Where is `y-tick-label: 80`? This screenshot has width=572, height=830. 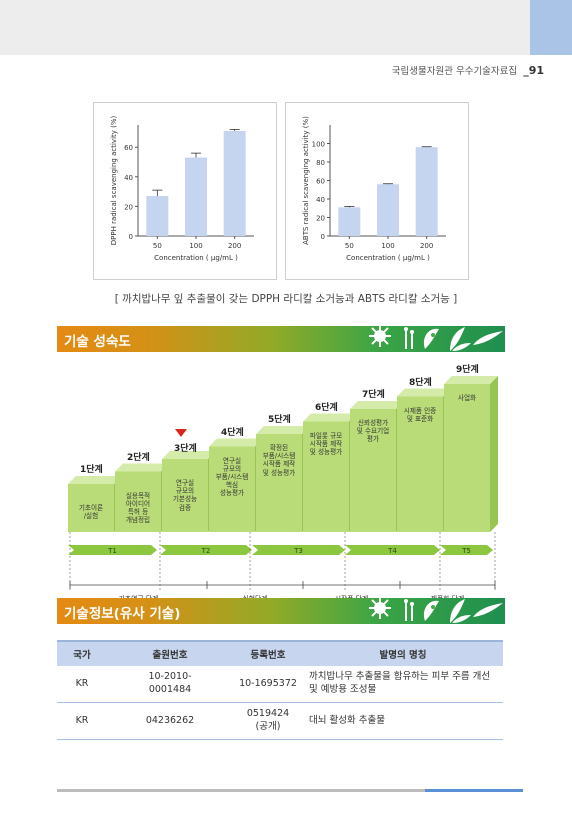 y-tick-label: 80 is located at coordinates (320, 163).